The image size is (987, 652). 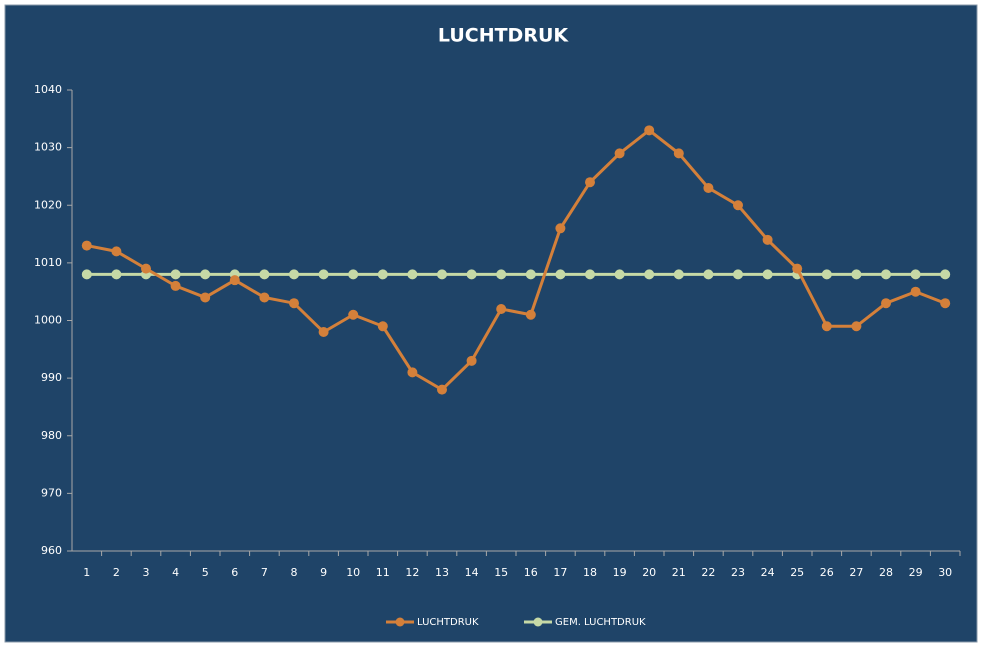 What do you see at coordinates (768, 572) in the screenshot?
I see `x-tick-label: 24` at bounding box center [768, 572].